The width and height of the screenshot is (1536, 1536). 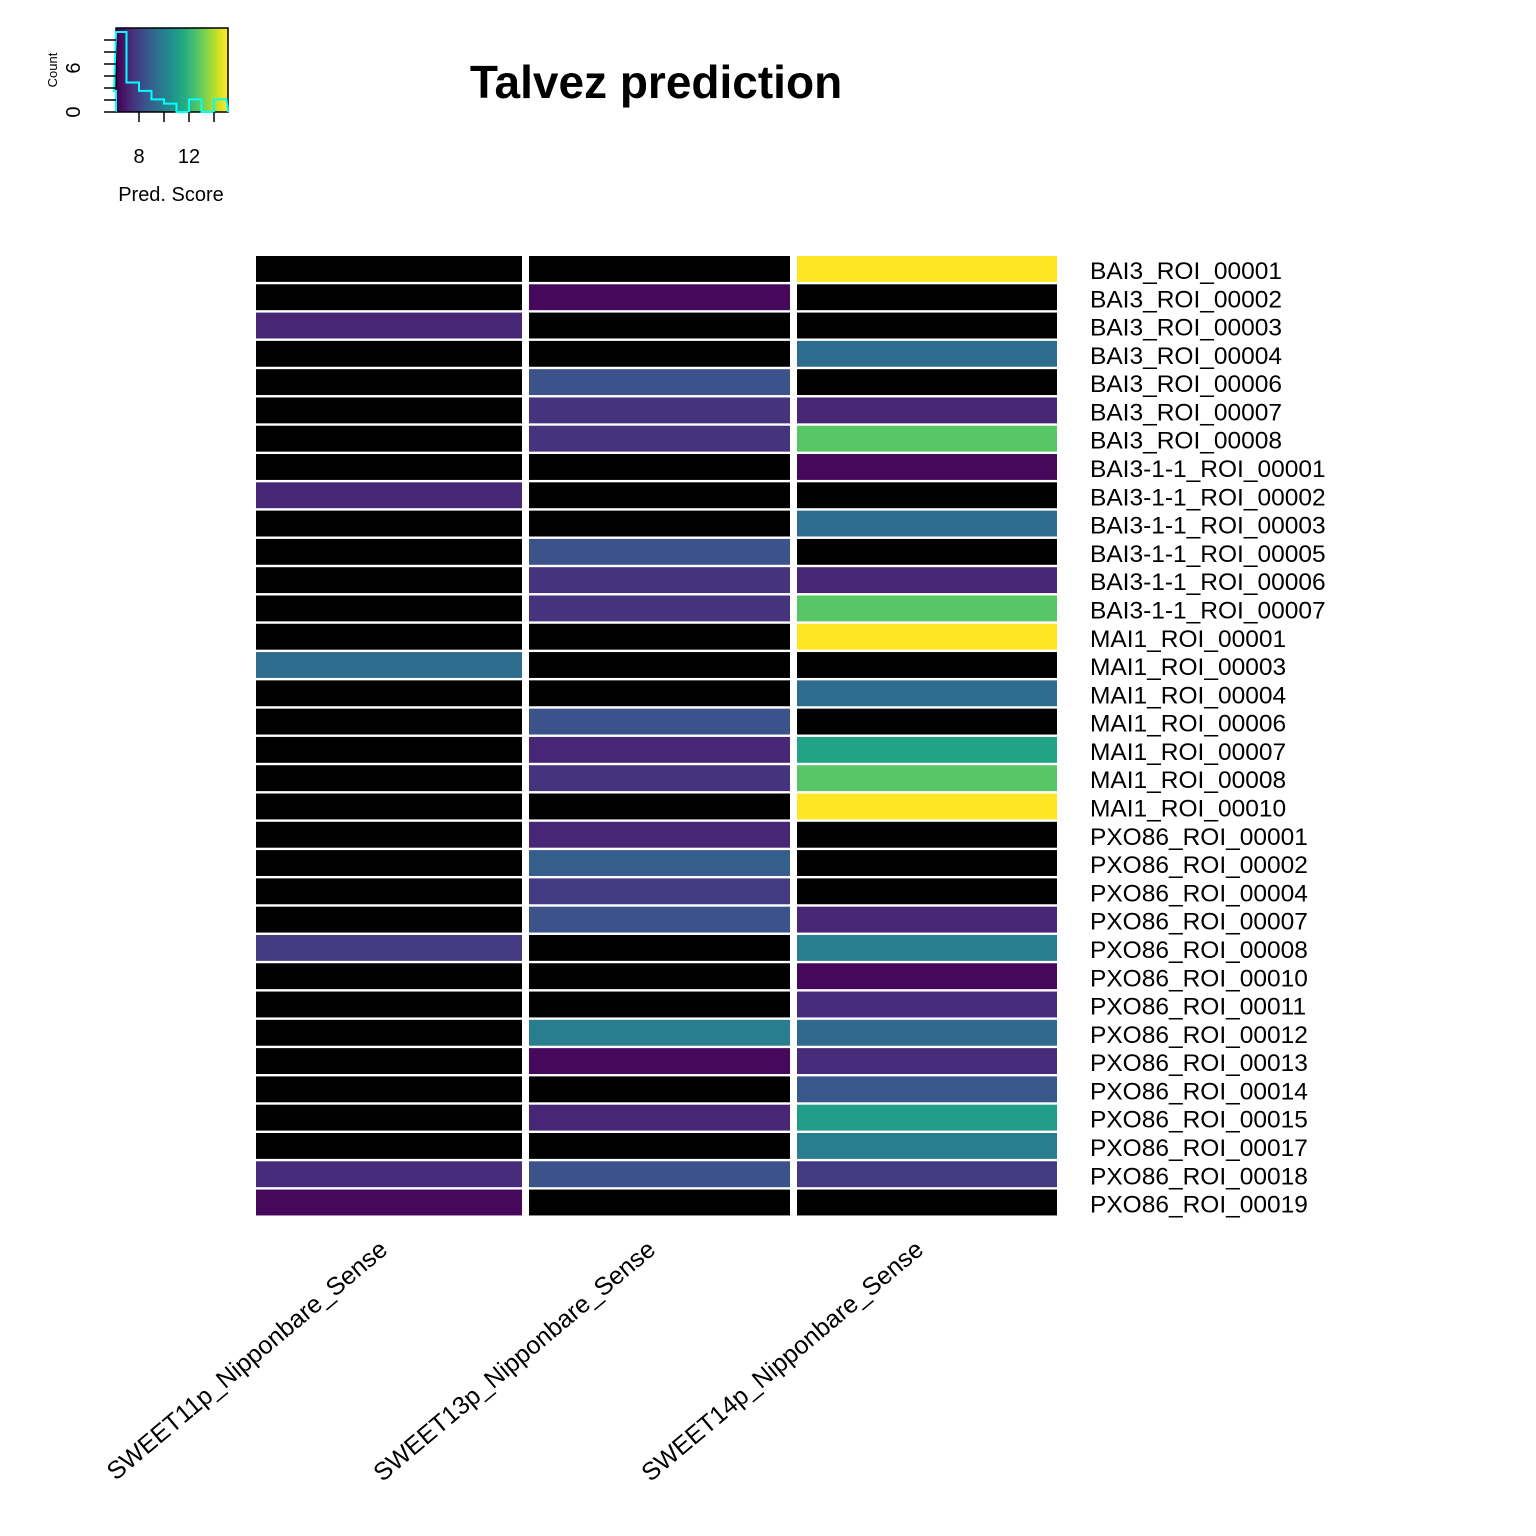 What do you see at coordinates (1199, 950) in the screenshot?
I see `row-label: PXO86_ROI_00008` at bounding box center [1199, 950].